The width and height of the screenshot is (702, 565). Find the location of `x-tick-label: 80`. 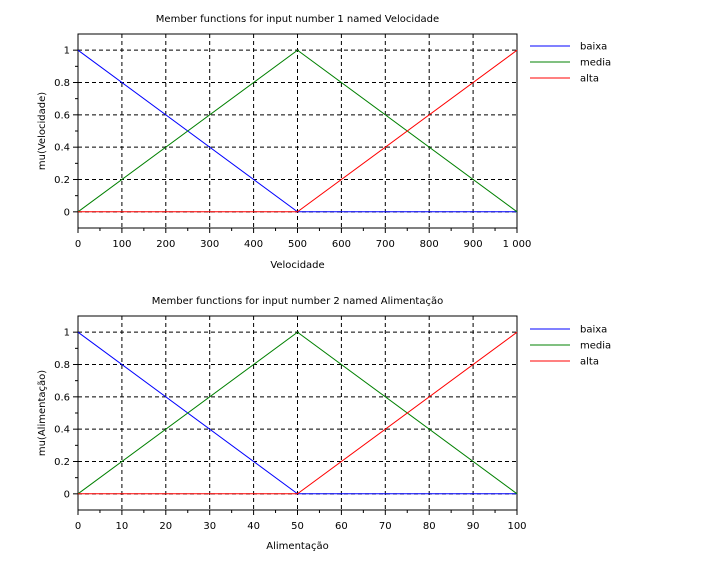

x-tick-label: 80 is located at coordinates (429, 526).